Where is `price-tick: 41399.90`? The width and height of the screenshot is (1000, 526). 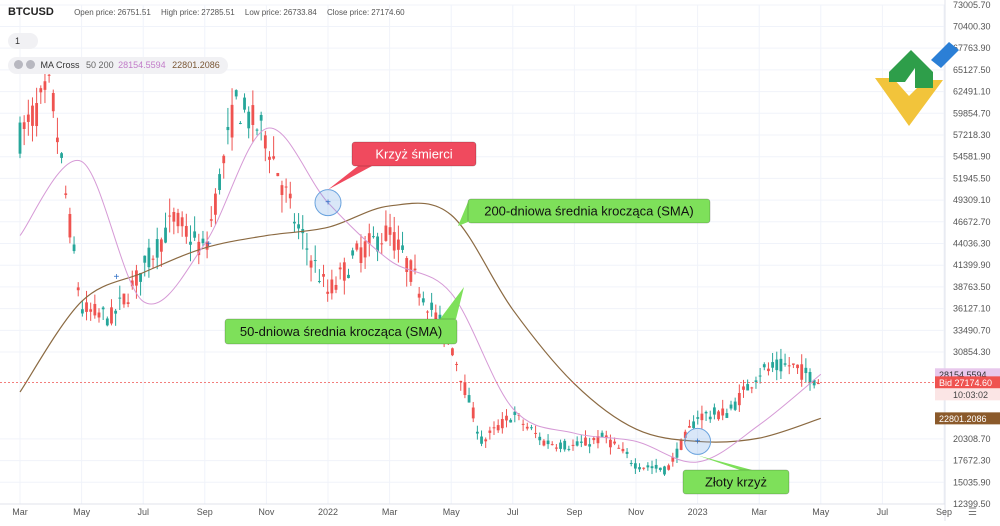 price-tick: 41399.90 is located at coordinates (972, 265).